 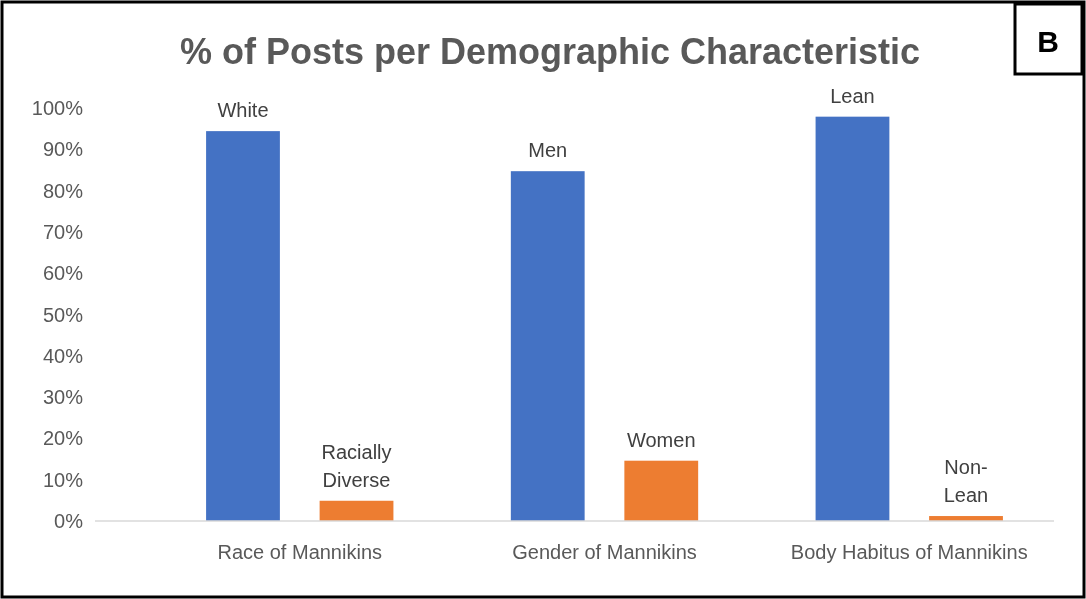 I want to click on y-tick-label: 80%, so click(x=63, y=190).